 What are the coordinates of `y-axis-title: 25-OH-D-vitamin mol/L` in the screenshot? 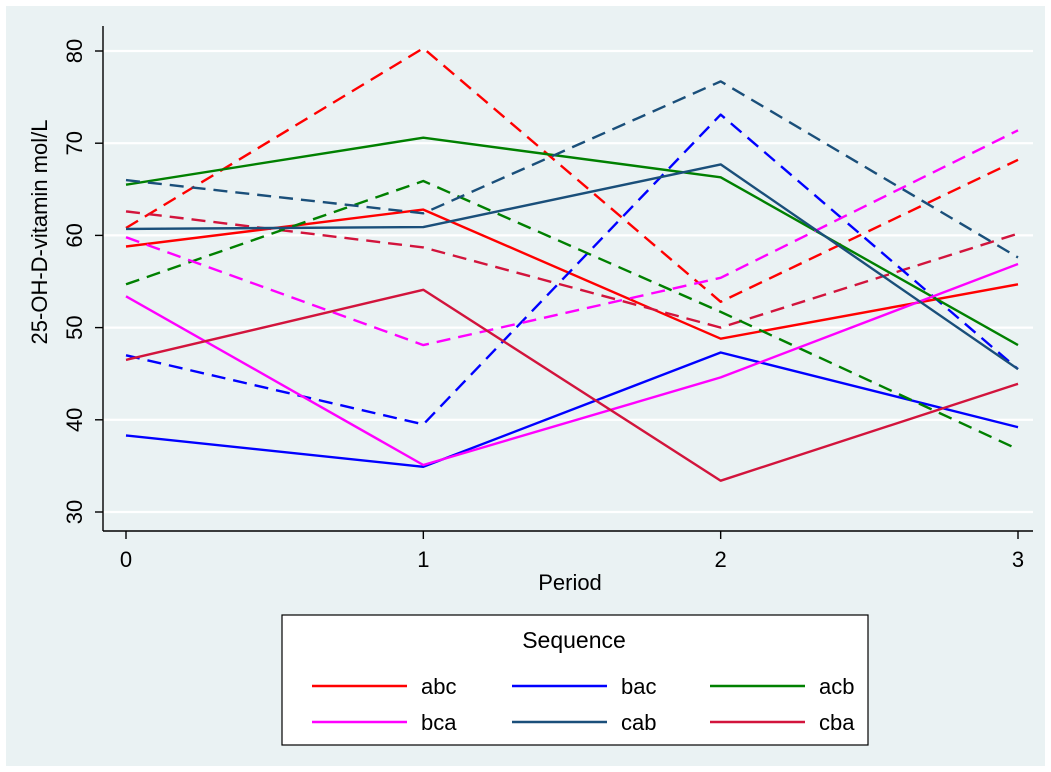 It's located at (39, 232).